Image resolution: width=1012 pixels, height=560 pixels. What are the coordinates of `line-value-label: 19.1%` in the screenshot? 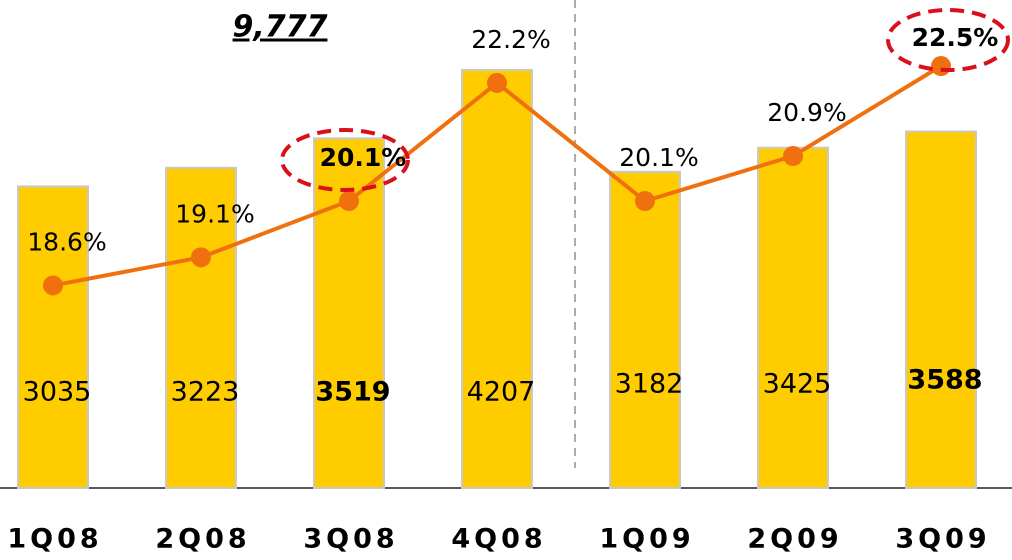 It's located at (214, 213).